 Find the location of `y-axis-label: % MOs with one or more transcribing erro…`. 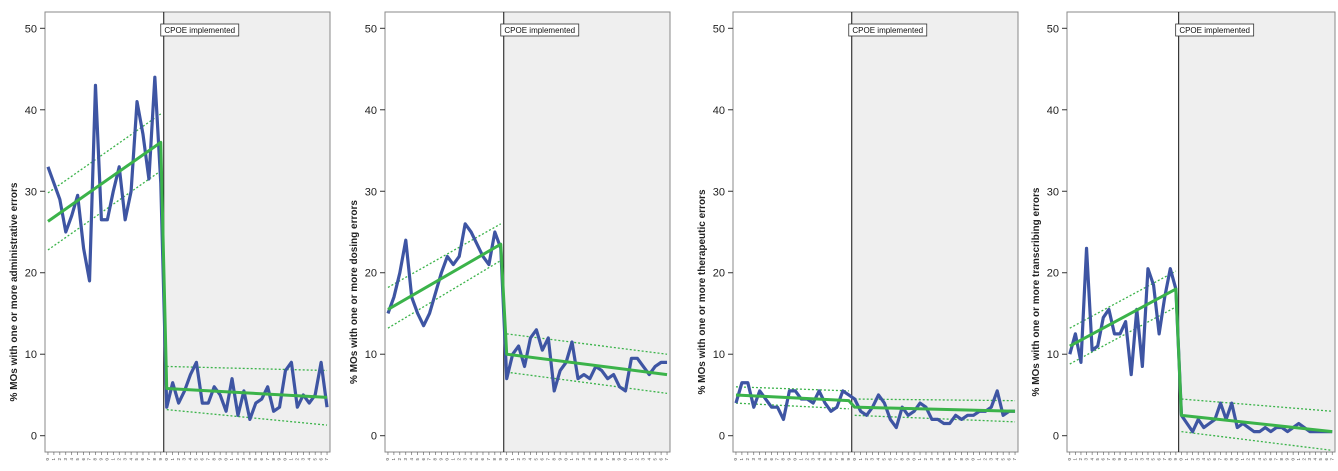

y-axis-label: % MOs with one or more transcribing erro… is located at coordinates (1036, 291).